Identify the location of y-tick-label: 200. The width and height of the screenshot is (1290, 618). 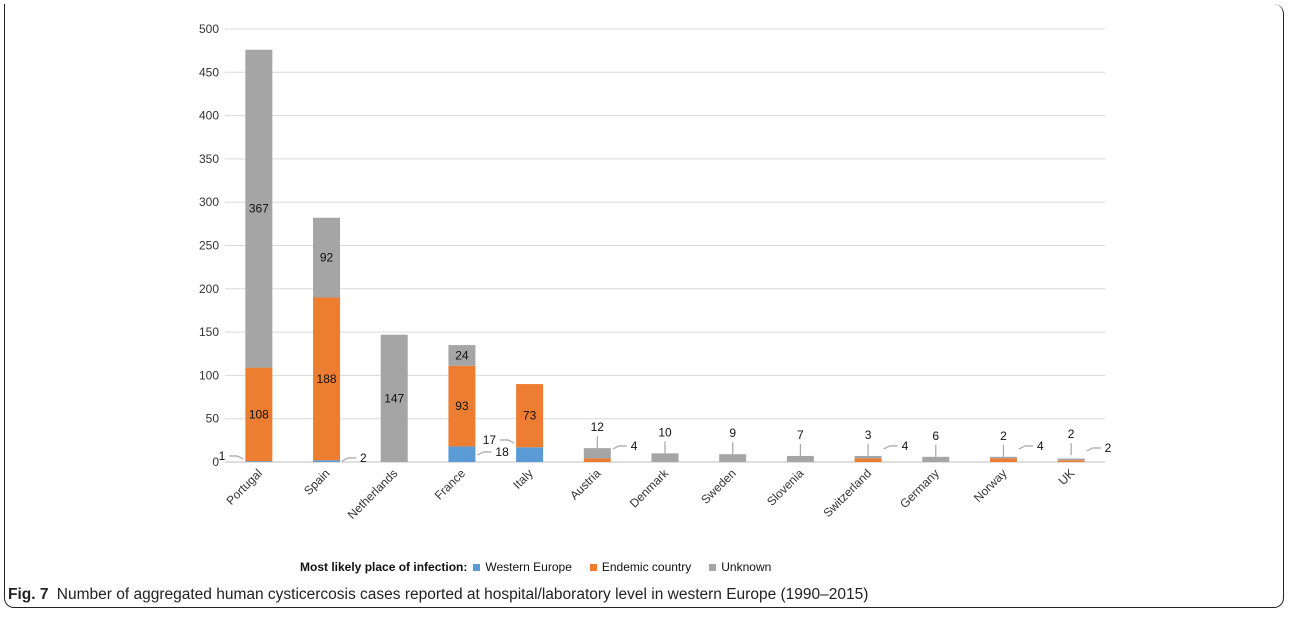
(209, 289).